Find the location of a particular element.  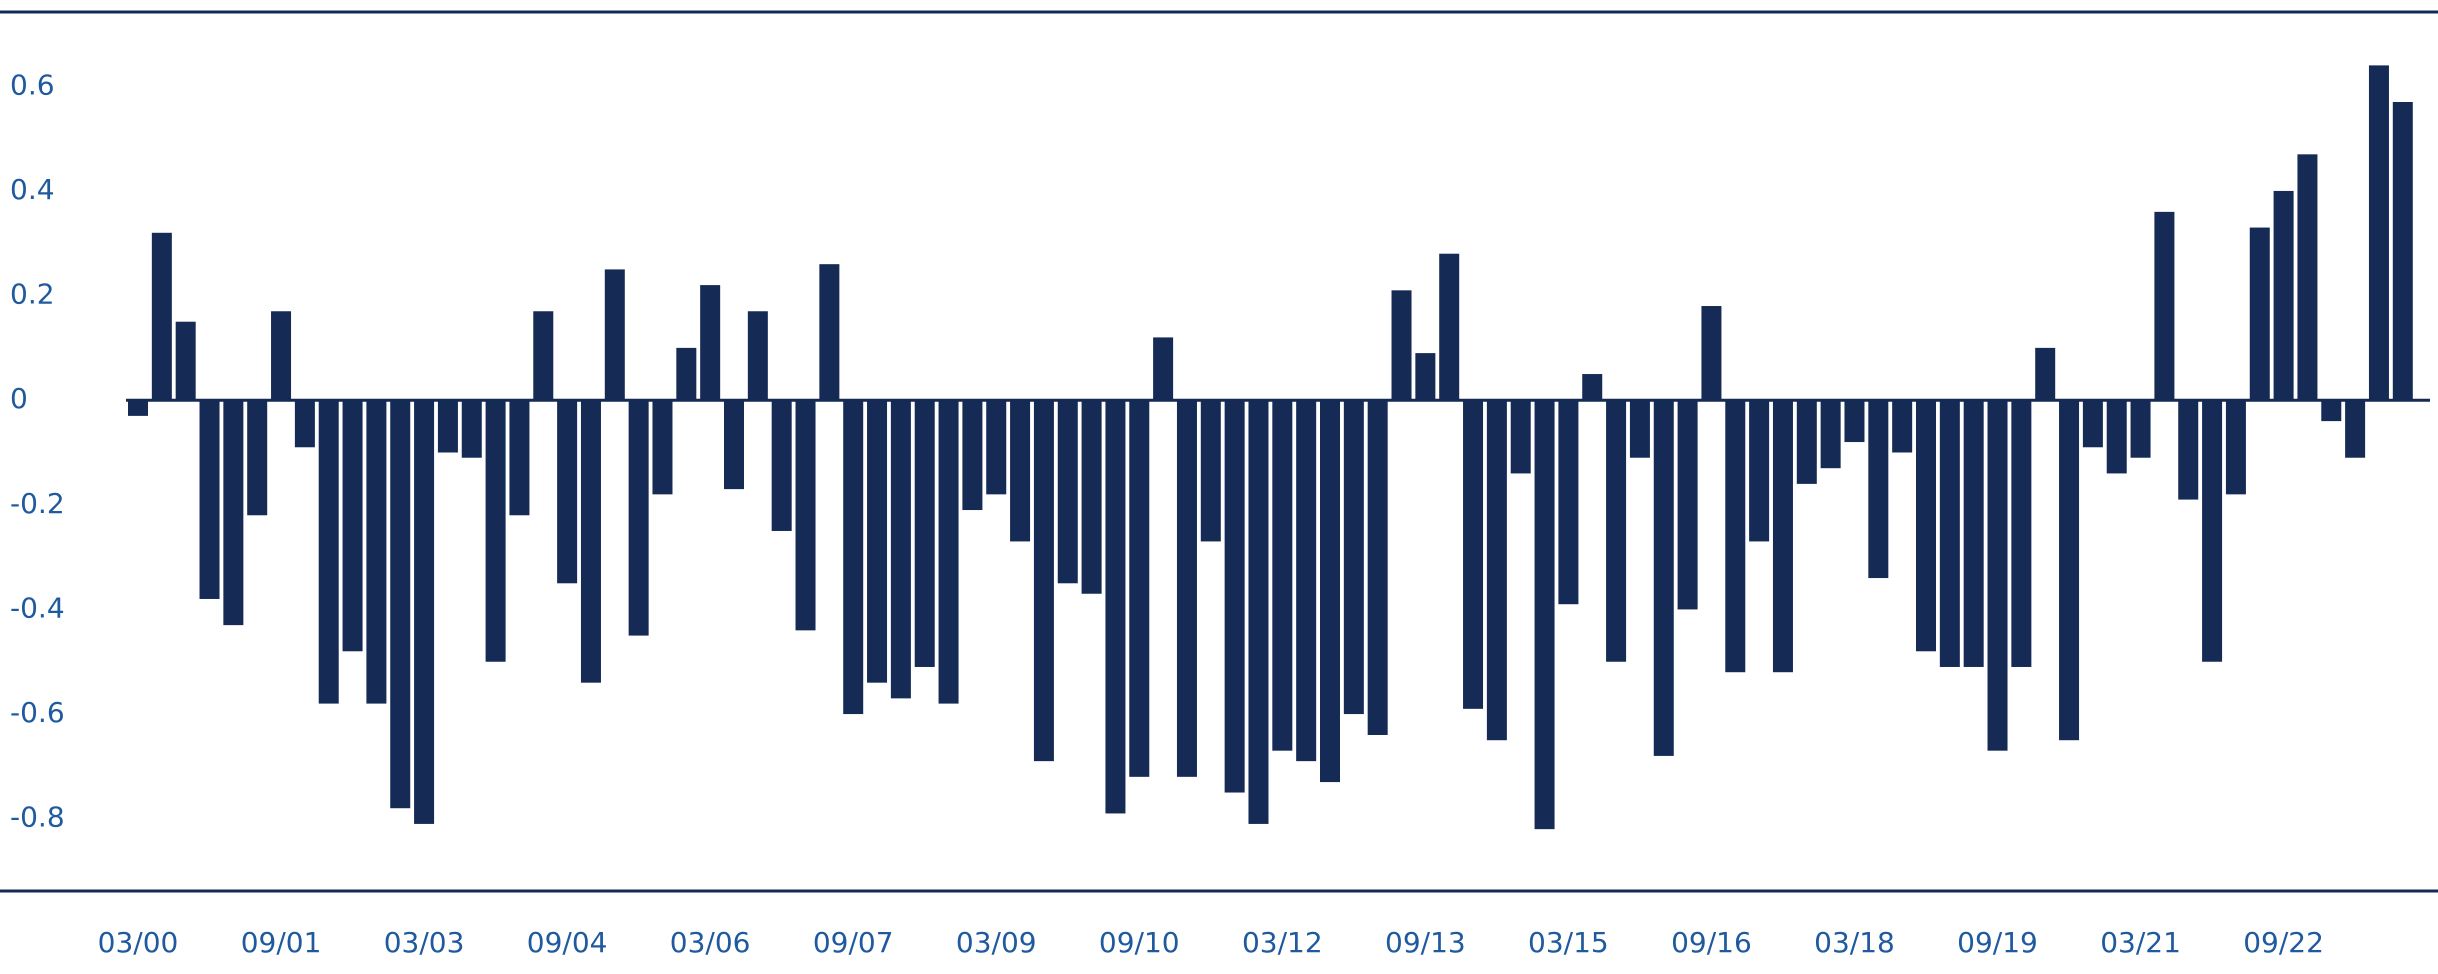

y-tick-label: 0.6 is located at coordinates (32, 84).